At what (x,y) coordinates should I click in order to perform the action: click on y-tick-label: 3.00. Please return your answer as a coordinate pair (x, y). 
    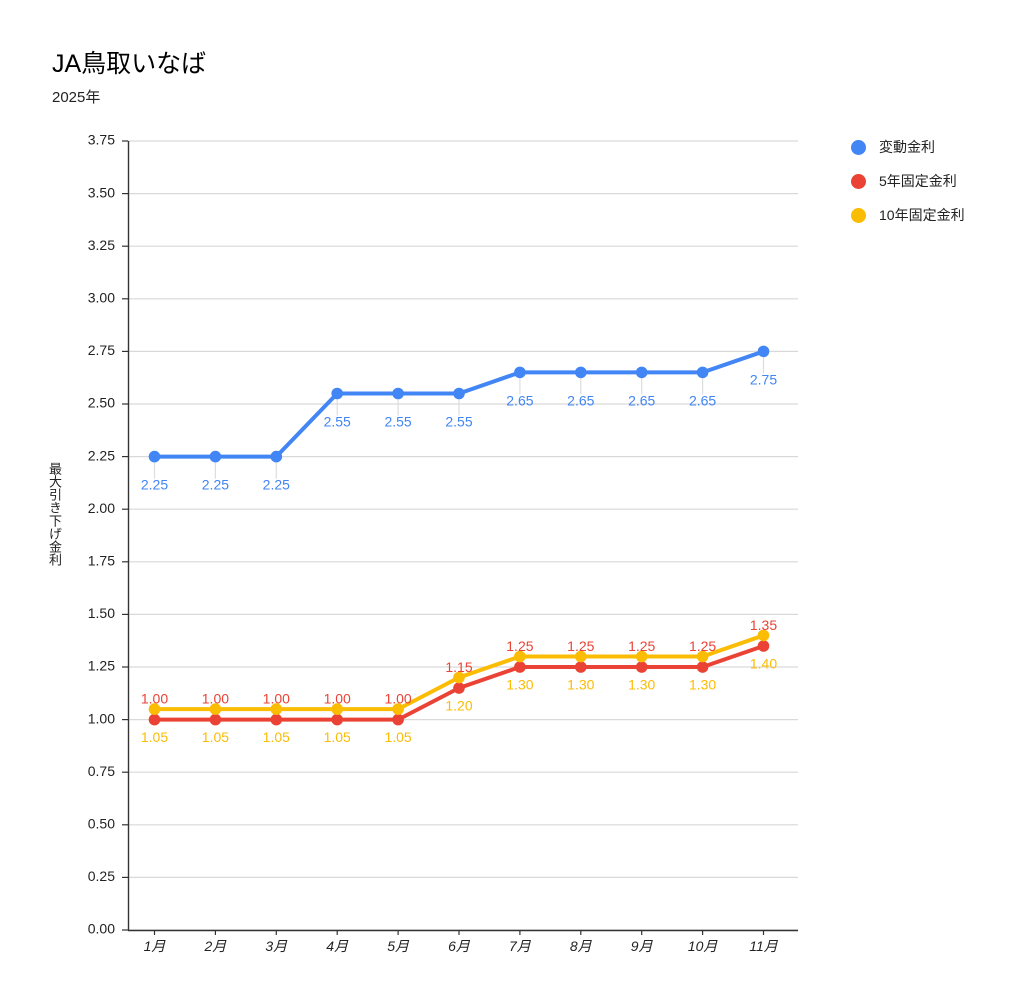
    Looking at the image, I should click on (101, 298).